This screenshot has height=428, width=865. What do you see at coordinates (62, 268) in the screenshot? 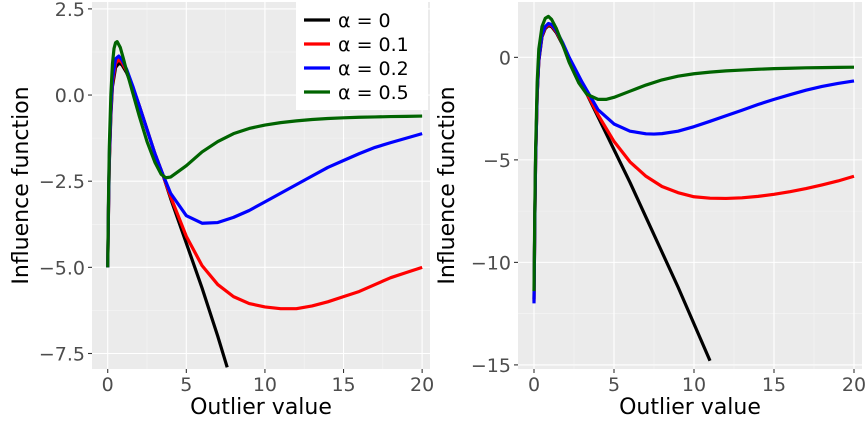
I see `y-tick-label: −5.0` at bounding box center [62, 268].